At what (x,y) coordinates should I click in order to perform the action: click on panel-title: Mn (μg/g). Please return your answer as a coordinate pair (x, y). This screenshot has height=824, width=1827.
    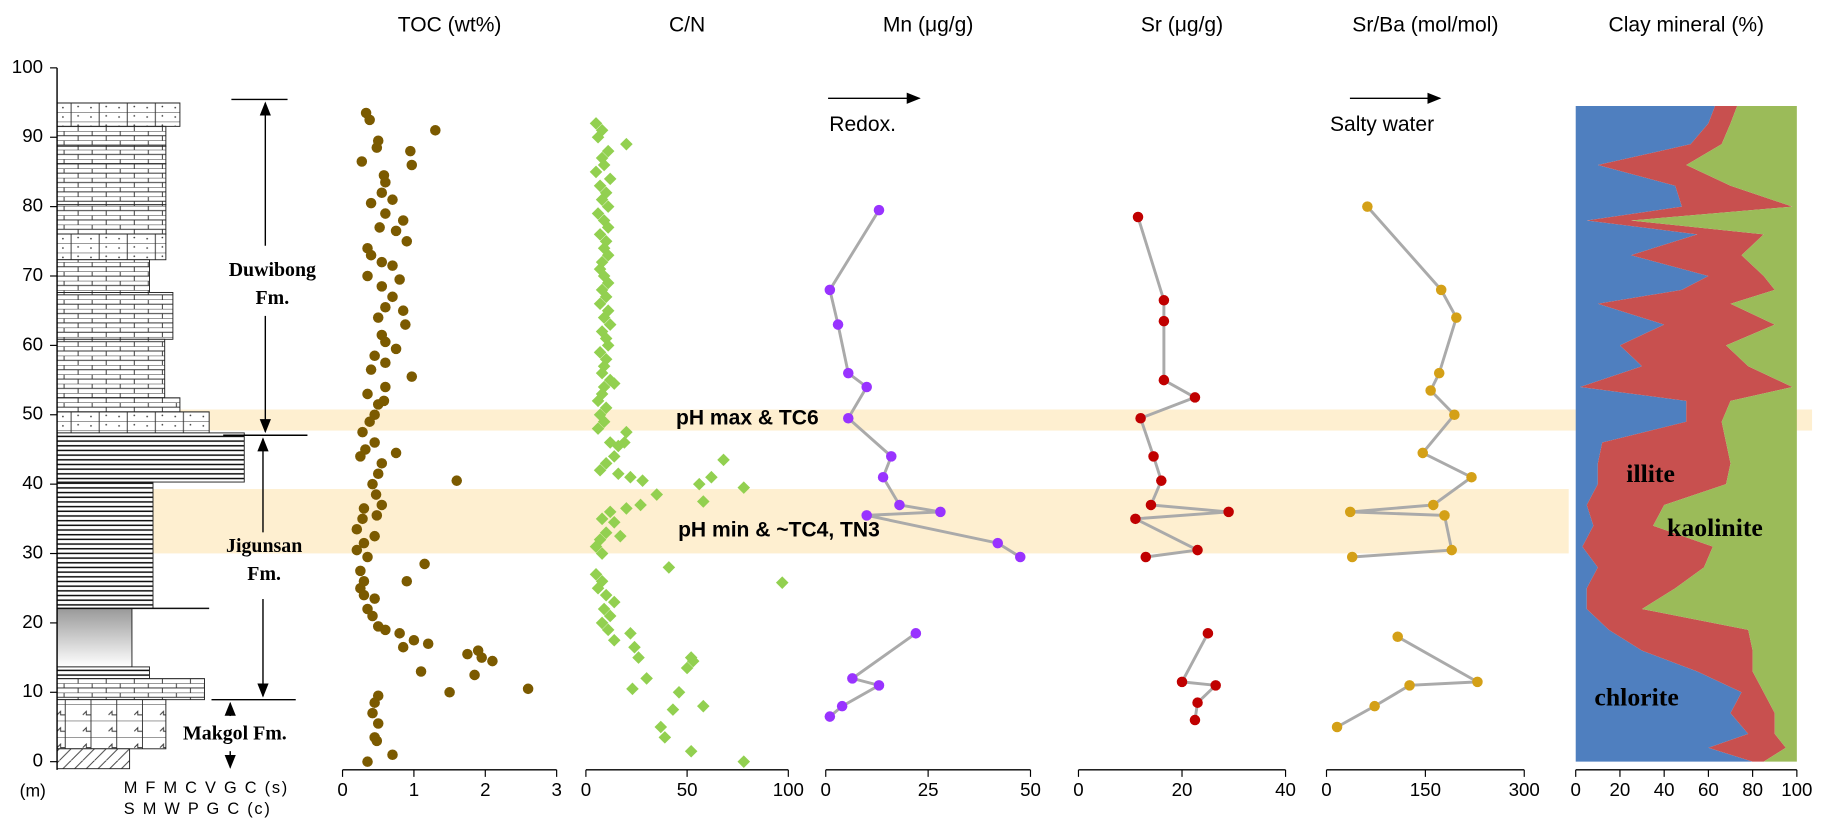
    Looking at the image, I should click on (928, 24).